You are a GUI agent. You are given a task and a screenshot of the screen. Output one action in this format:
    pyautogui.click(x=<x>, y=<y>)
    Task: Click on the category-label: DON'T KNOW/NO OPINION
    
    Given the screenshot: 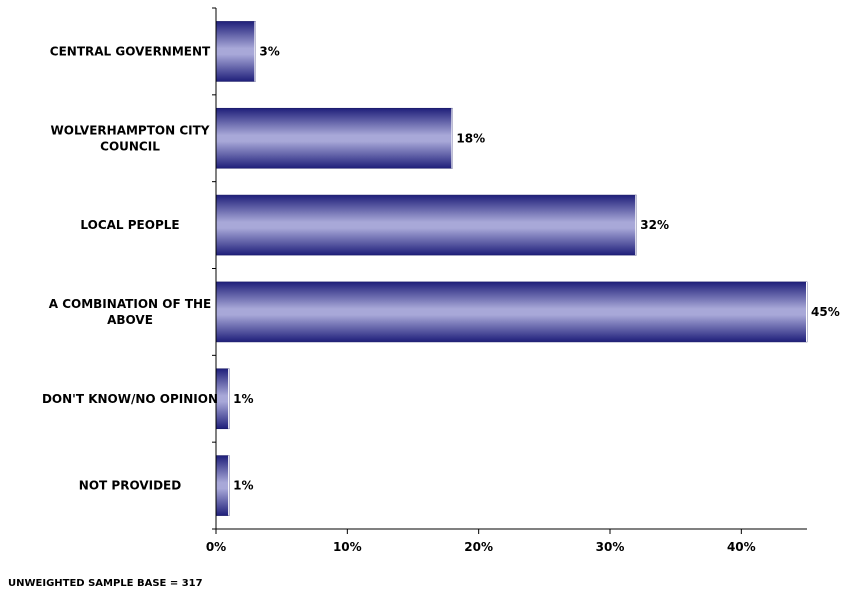 What is the action you would take?
    pyautogui.click(x=130, y=399)
    